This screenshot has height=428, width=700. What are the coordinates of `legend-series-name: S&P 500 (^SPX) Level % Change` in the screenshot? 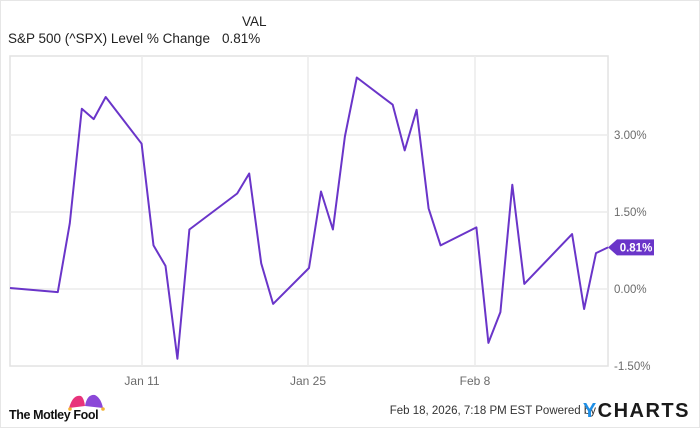 It's located at (109, 38).